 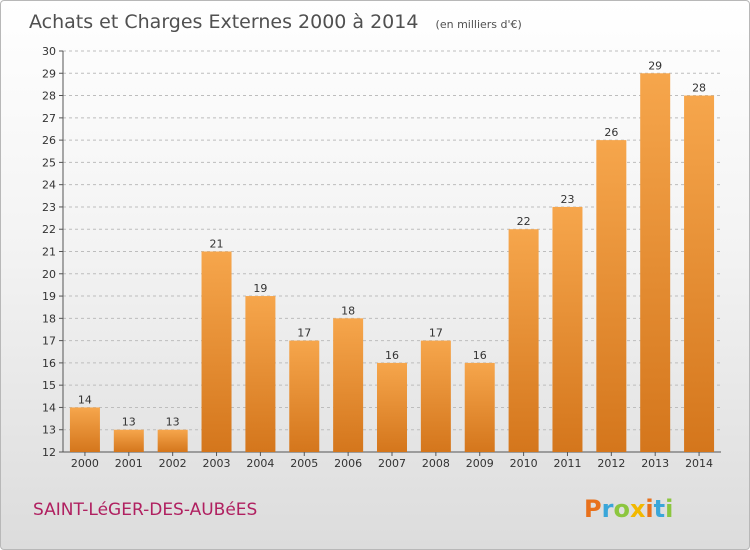 I want to click on x-tick-label: 2003, so click(x=217, y=463).